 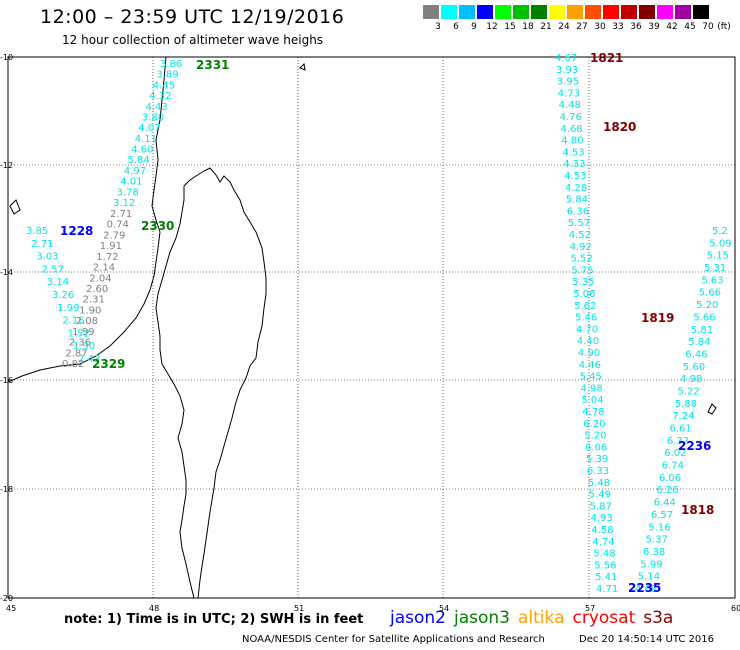 I want to click on swh-value: 3.78, so click(x=128, y=192).